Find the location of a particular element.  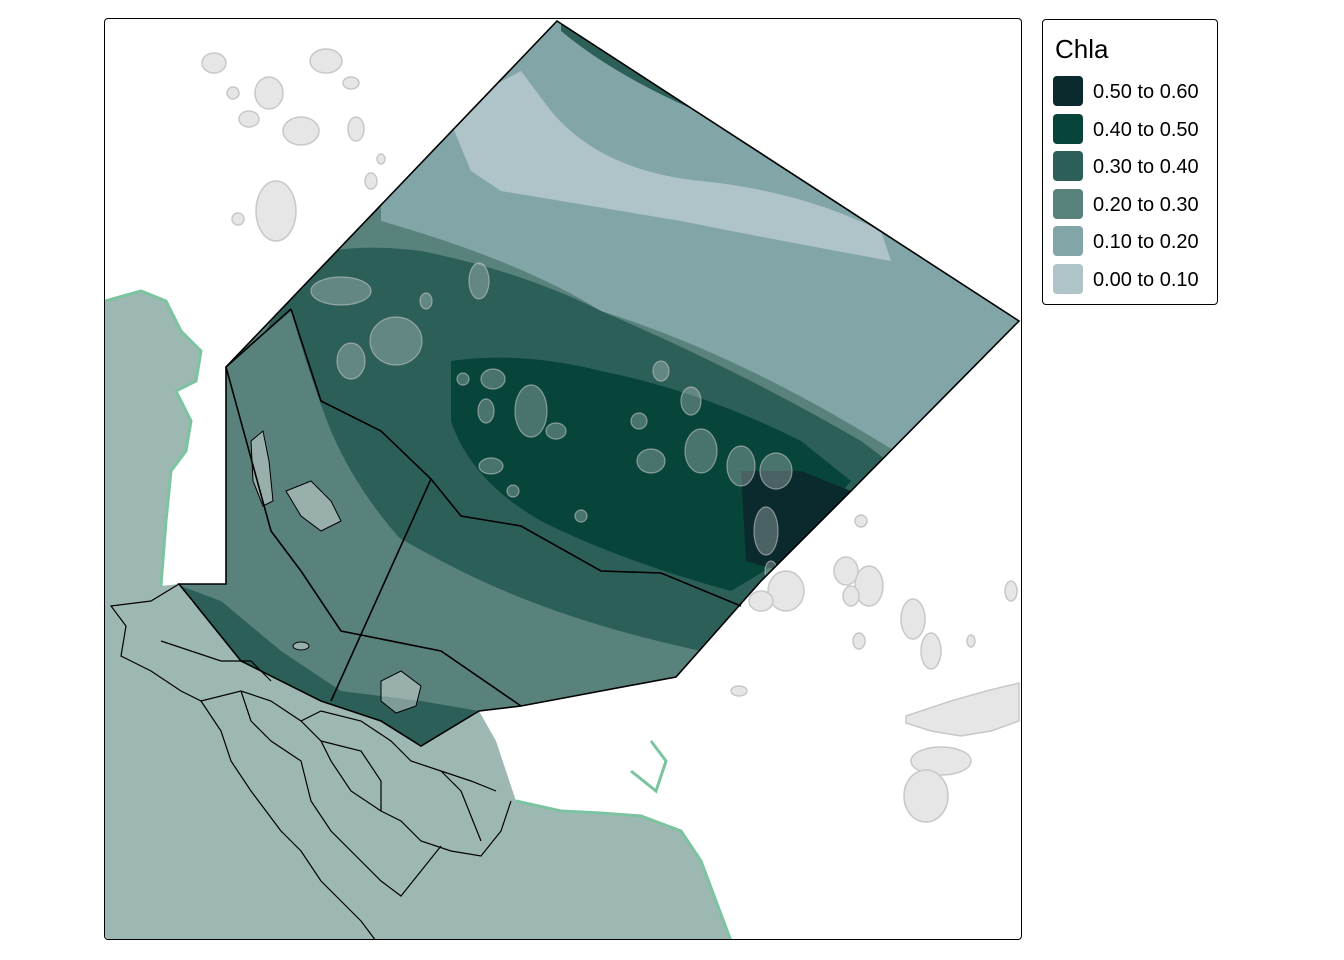

inner-islands is located at coordinates (551, 422).